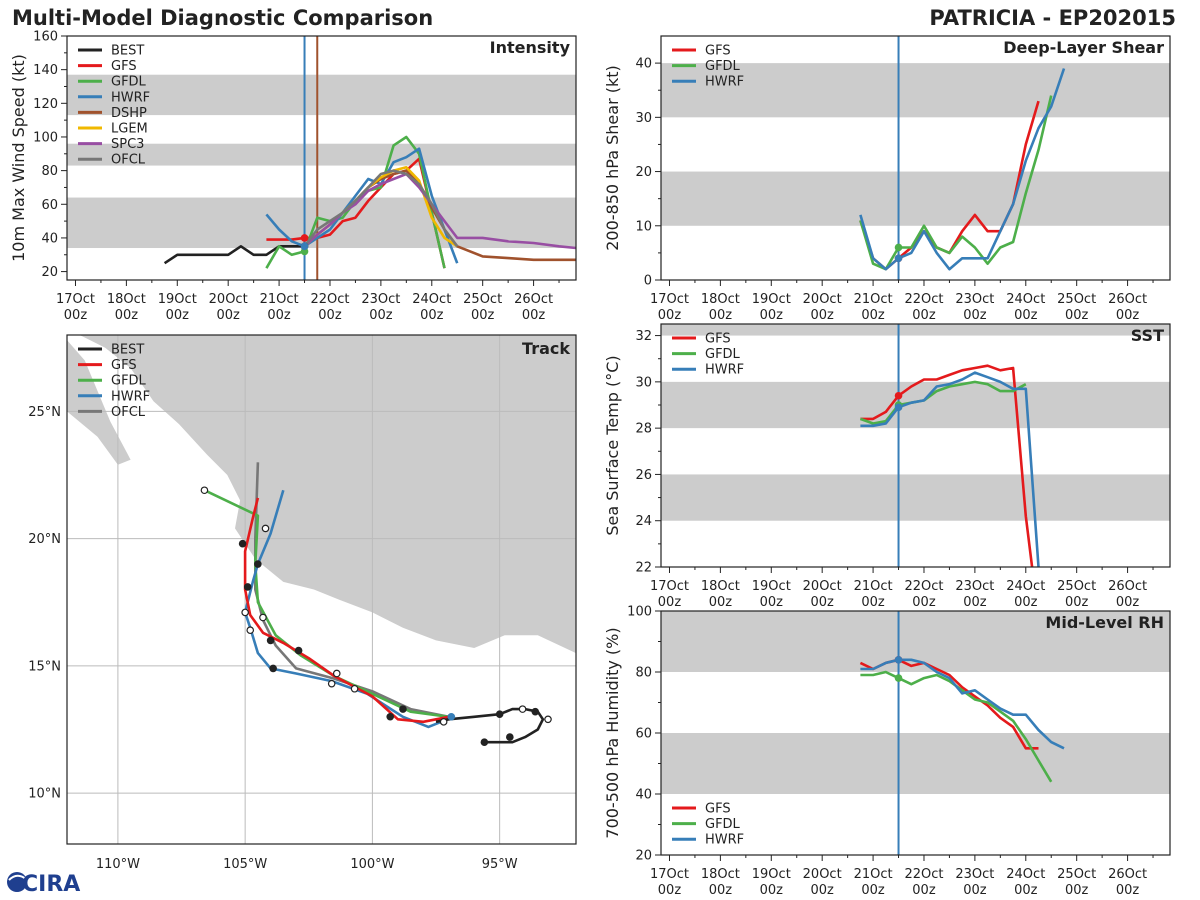 This screenshot has height=900, width=1200. What do you see at coordinates (643, 336) in the screenshot?
I see `y-tick-label: 32` at bounding box center [643, 336].